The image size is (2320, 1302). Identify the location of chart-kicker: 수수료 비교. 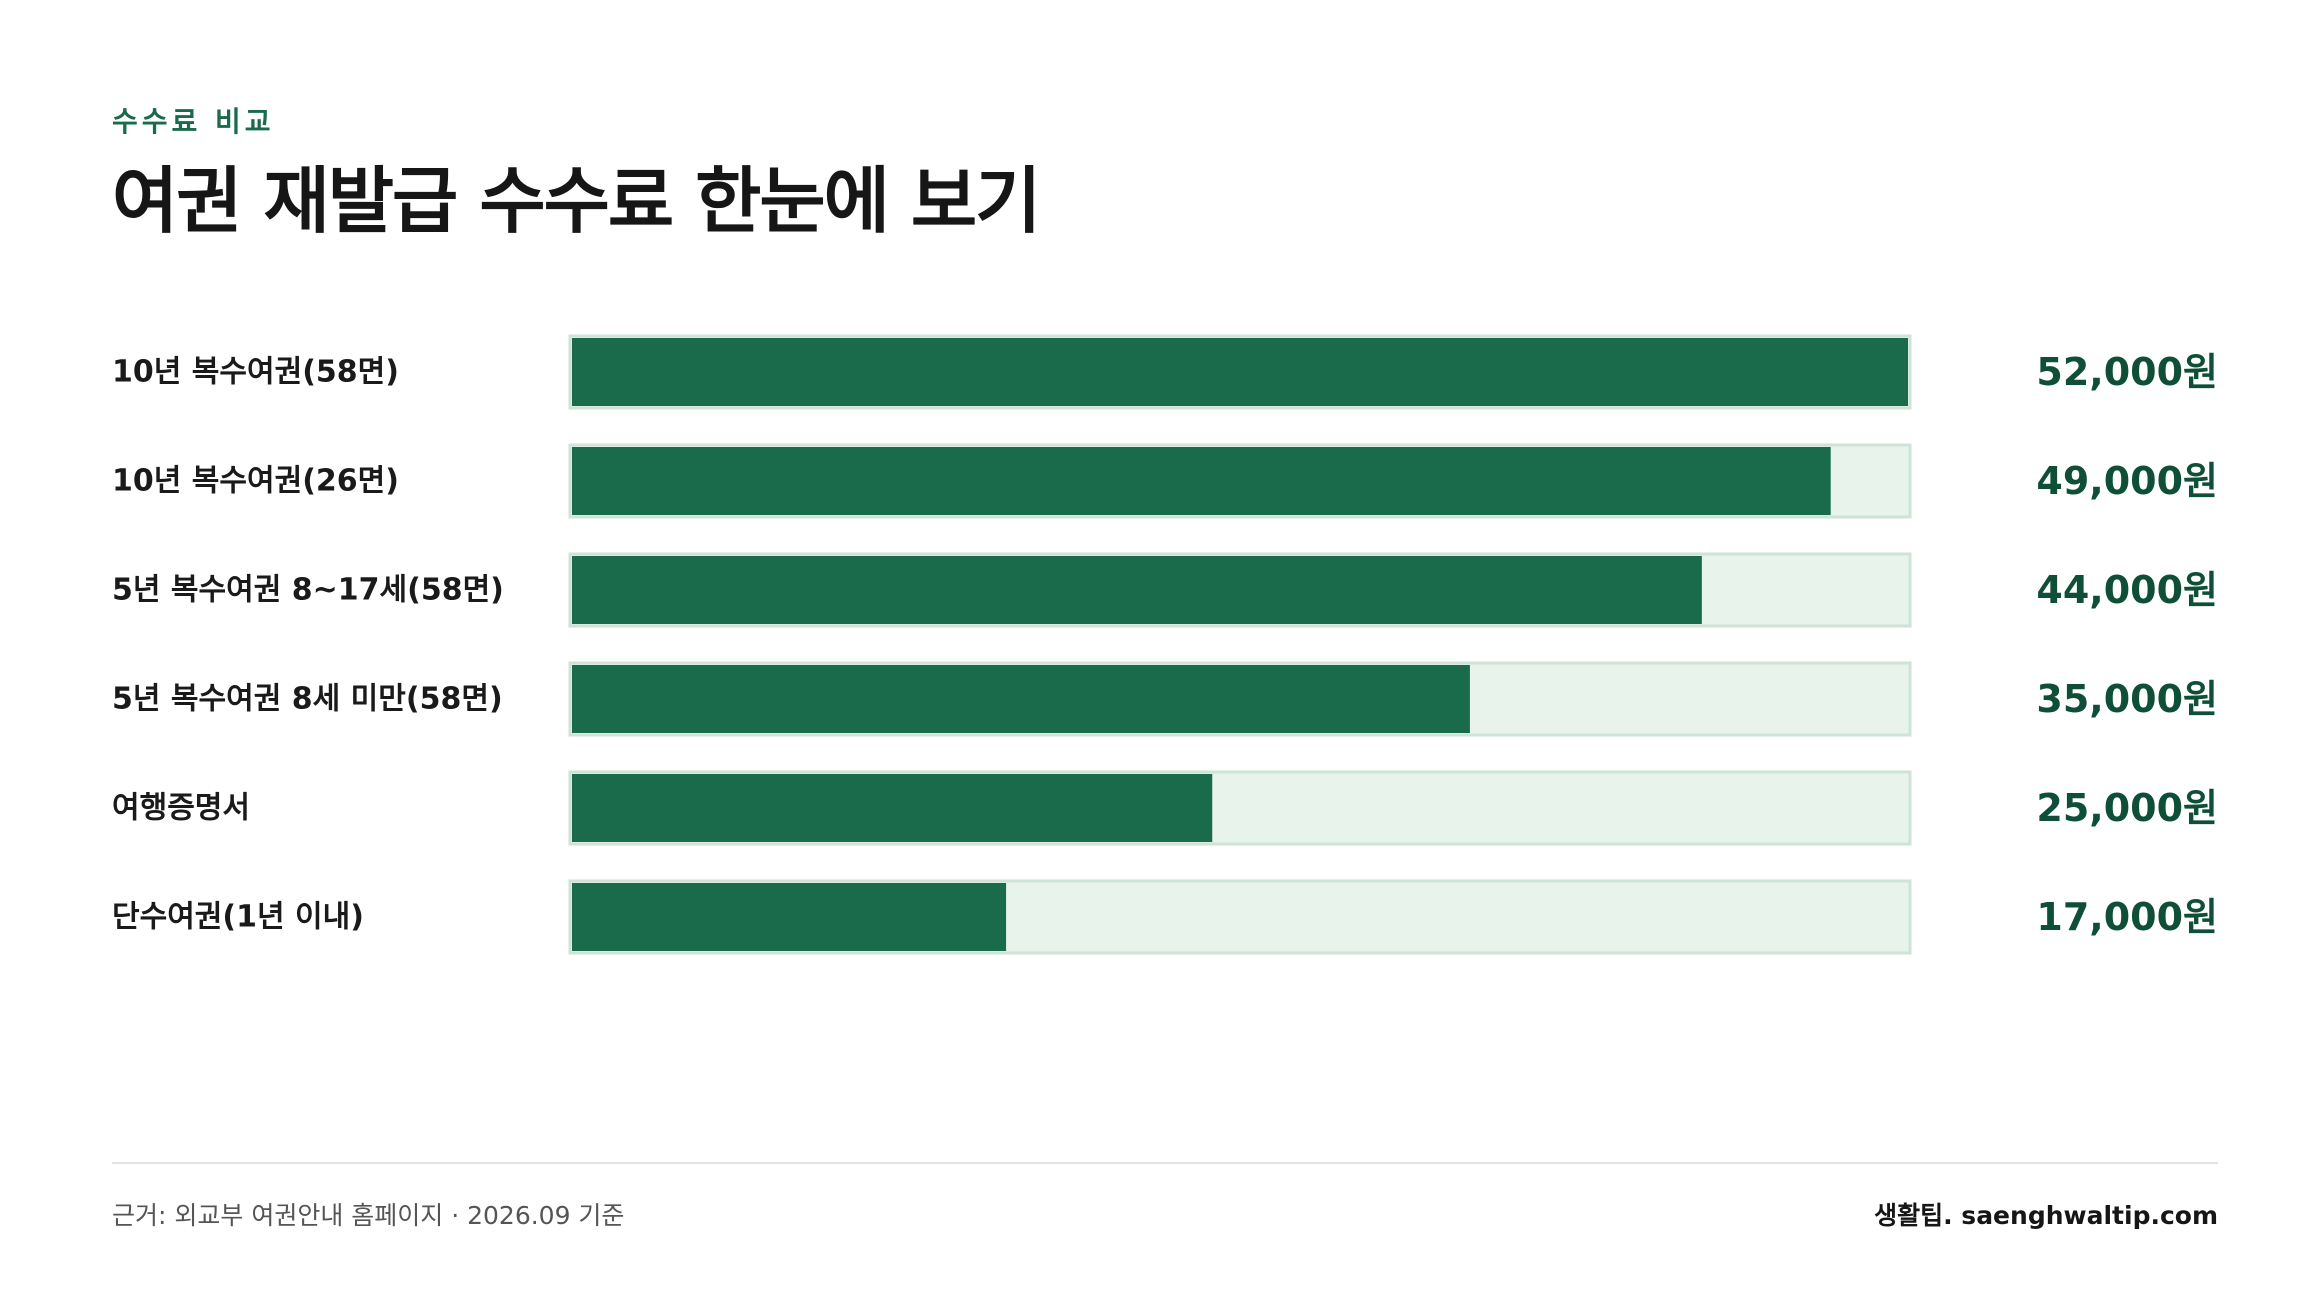
(193, 121).